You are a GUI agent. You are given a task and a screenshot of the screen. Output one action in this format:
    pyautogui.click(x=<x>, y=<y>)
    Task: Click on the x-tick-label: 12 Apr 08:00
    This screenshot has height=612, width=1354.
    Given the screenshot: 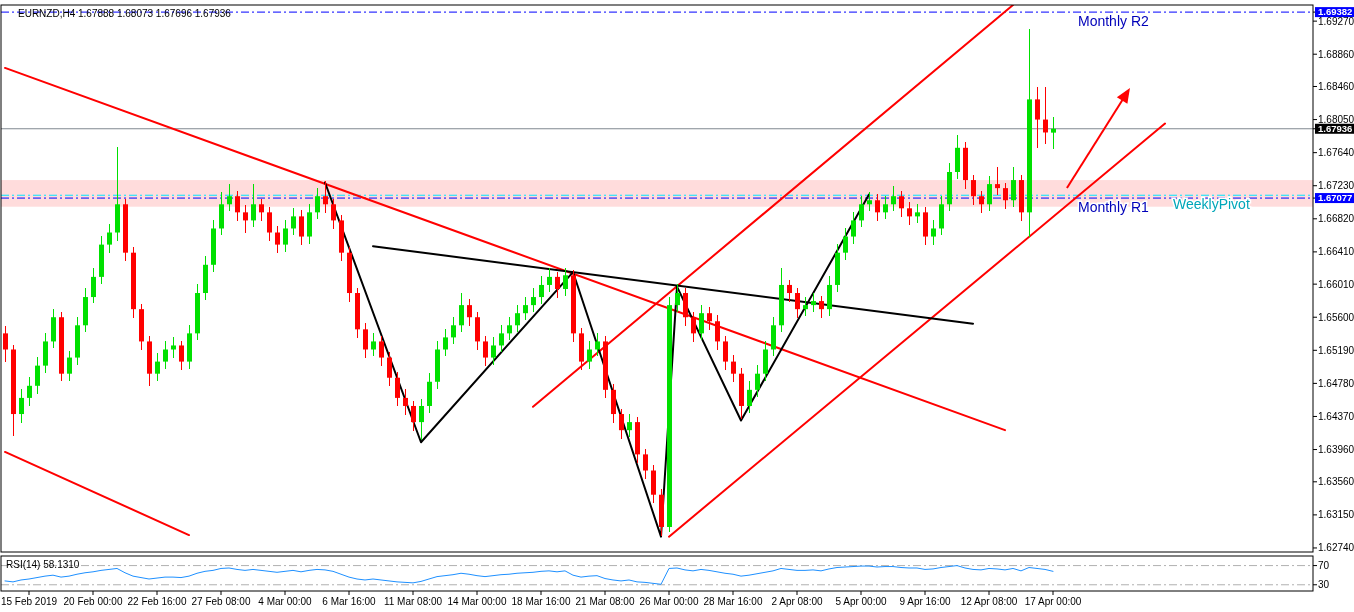 What is the action you would take?
    pyautogui.click(x=989, y=601)
    